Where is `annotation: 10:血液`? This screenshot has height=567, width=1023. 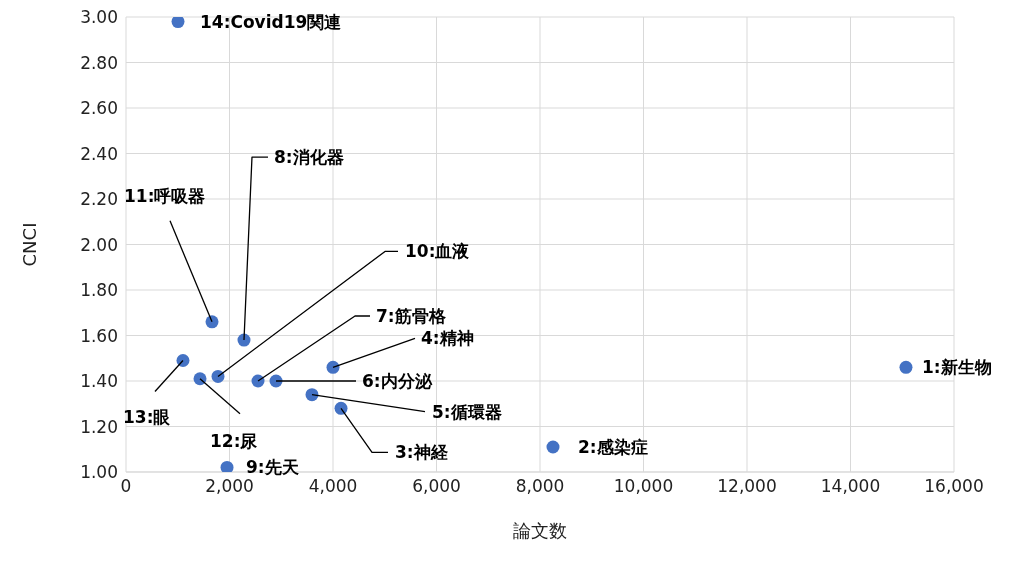
annotation: 10:血液 is located at coordinates (438, 251).